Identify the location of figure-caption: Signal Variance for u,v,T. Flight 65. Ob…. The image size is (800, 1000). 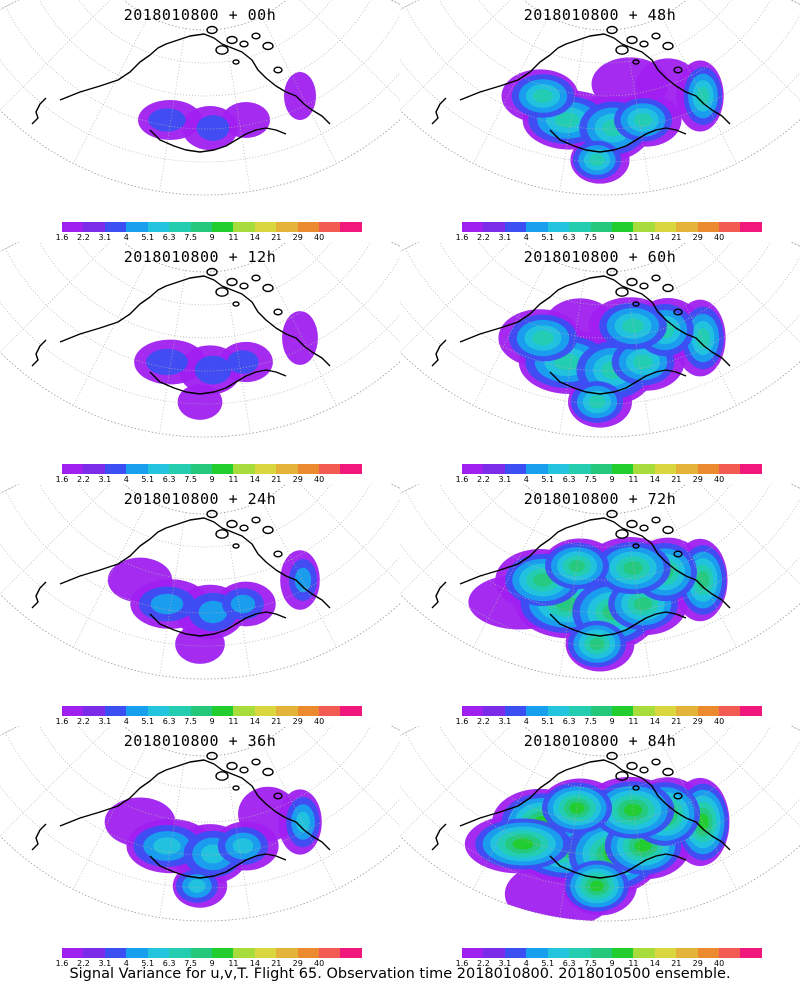
(400, 974).